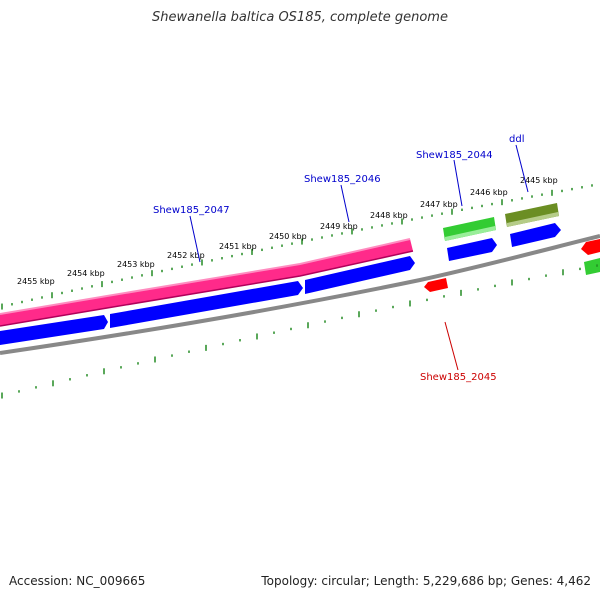  What do you see at coordinates (389, 215) in the screenshot?
I see `tick-label-2448: 2448 kbp` at bounding box center [389, 215].